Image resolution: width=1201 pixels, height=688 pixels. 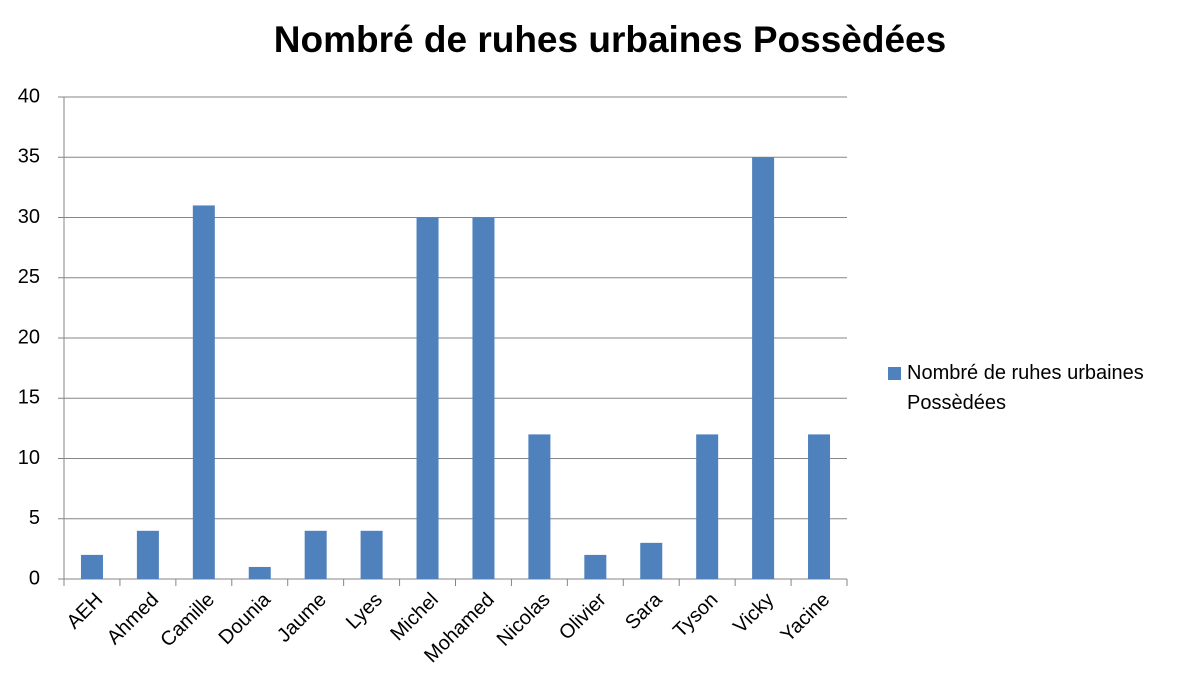 What do you see at coordinates (29, 157) in the screenshot?
I see `y-tick-label: 35` at bounding box center [29, 157].